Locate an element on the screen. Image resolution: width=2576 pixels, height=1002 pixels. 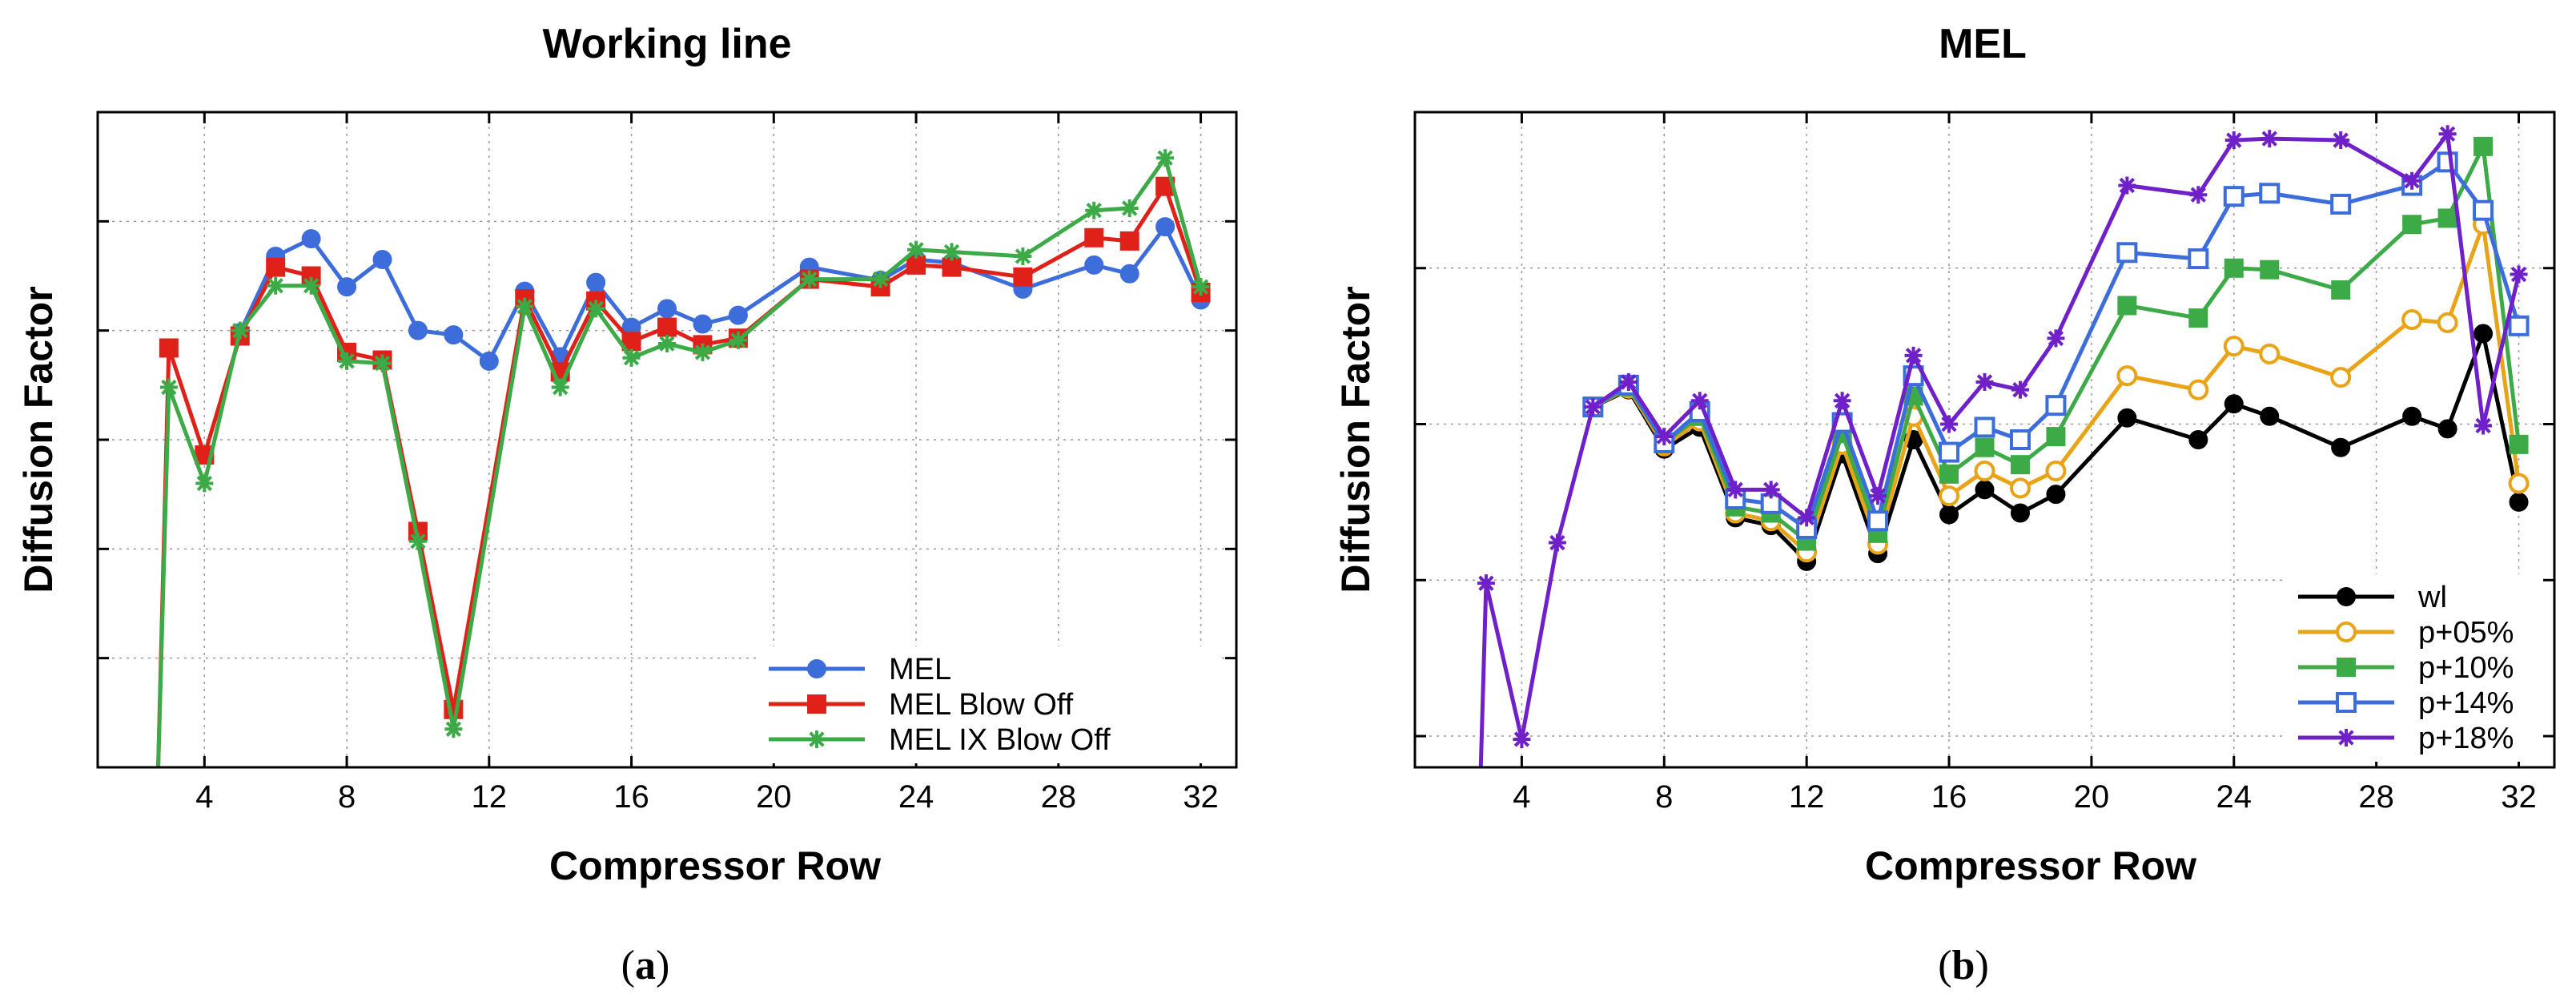
legend-label: p+10% is located at coordinates (2466, 668).